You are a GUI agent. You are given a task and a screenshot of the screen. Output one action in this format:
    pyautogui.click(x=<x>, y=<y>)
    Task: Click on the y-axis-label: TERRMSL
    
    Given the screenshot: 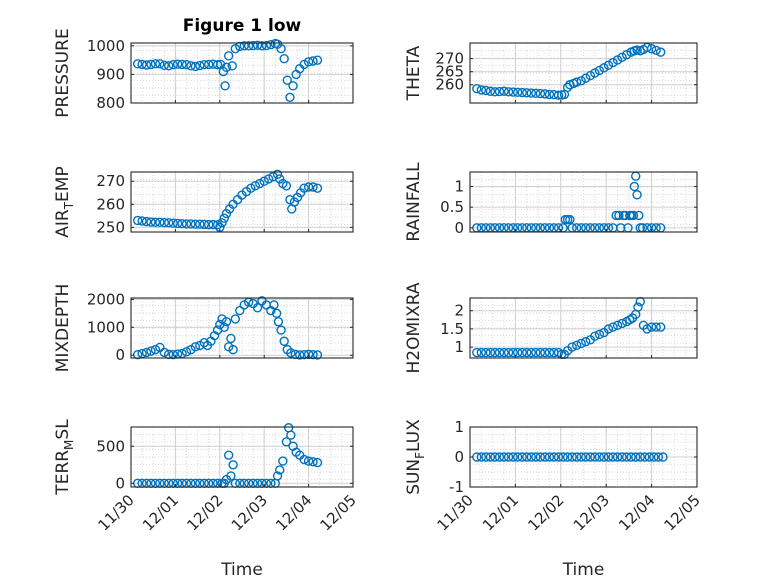 What is the action you would take?
    pyautogui.click(x=64, y=457)
    